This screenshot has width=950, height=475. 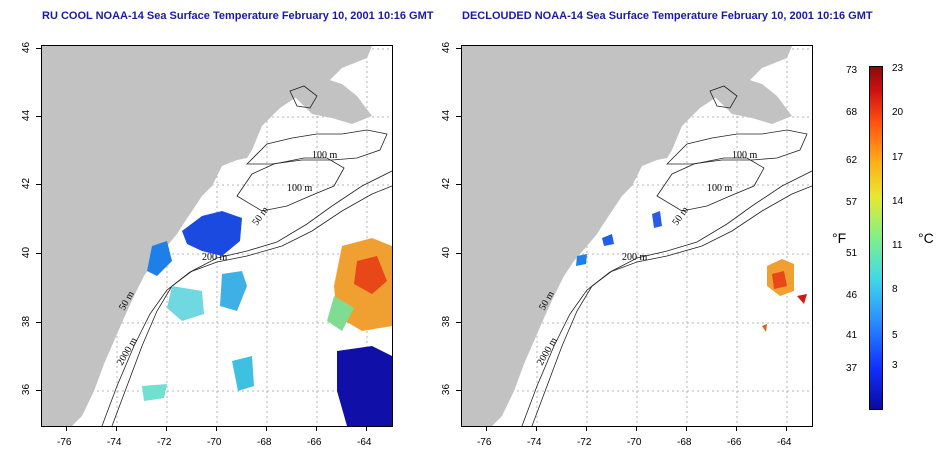 I want to click on celsius-tick-label: 3, so click(x=895, y=365).